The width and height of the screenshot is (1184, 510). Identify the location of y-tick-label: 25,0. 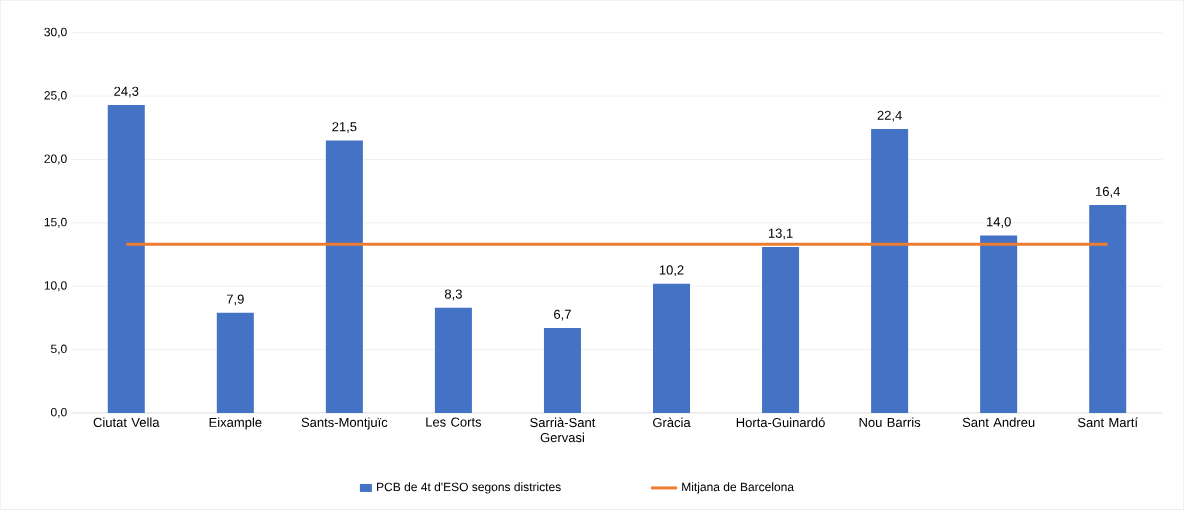
(55, 96).